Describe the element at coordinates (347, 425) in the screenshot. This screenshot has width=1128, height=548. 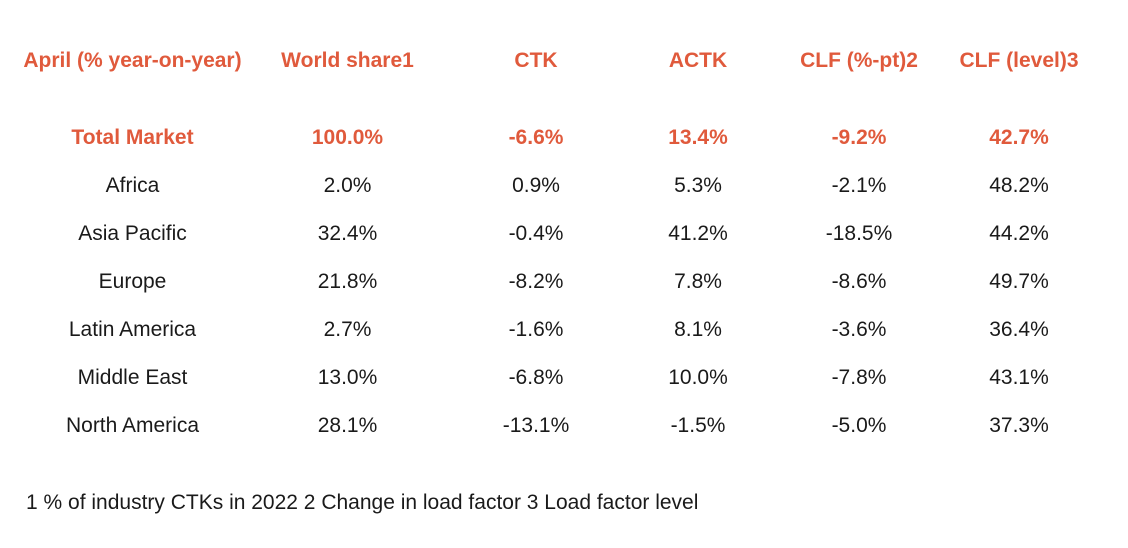
I see `world-share-cell: 28.1%` at that location.